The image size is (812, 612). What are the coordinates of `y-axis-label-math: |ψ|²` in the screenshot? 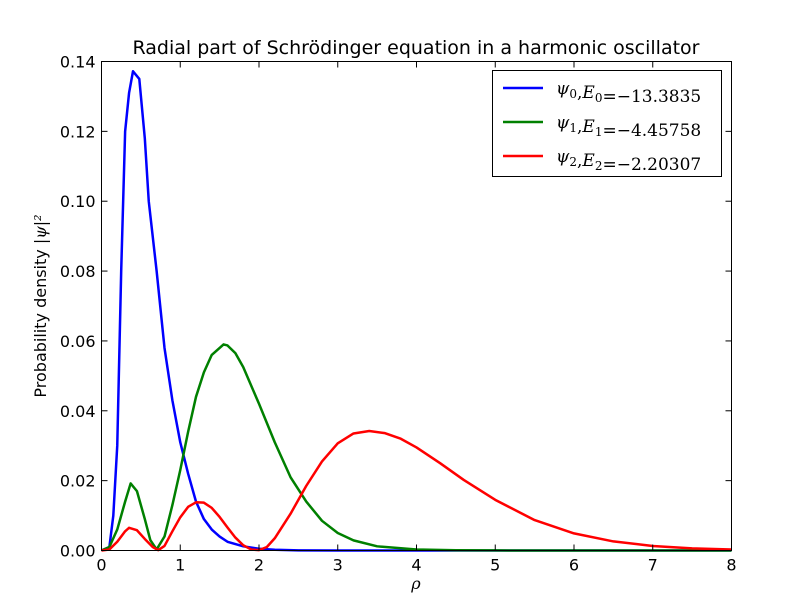 It's located at (40, 229).